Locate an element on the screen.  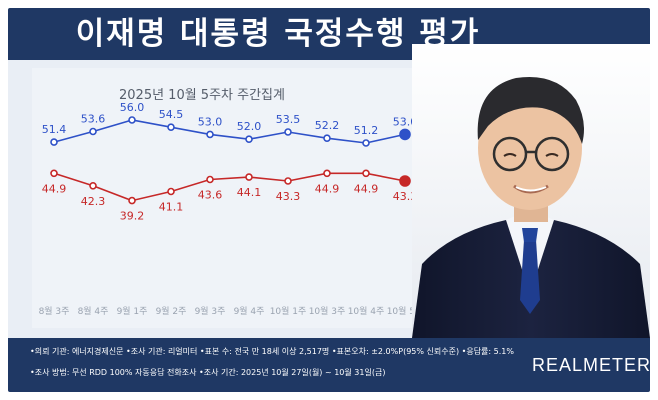
series-0-label-2: 56.0 is located at coordinates (132, 107).